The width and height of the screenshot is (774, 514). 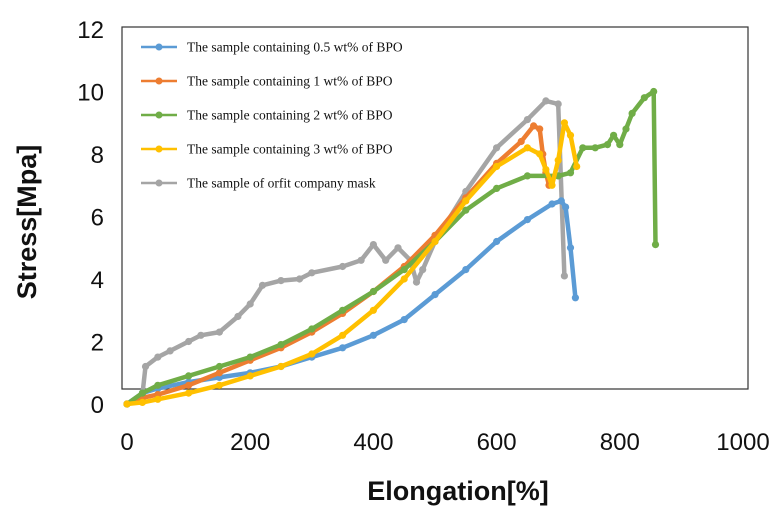 I want to click on legend-label: The sample containing 2 wt% of BPO, so click(x=290, y=115).